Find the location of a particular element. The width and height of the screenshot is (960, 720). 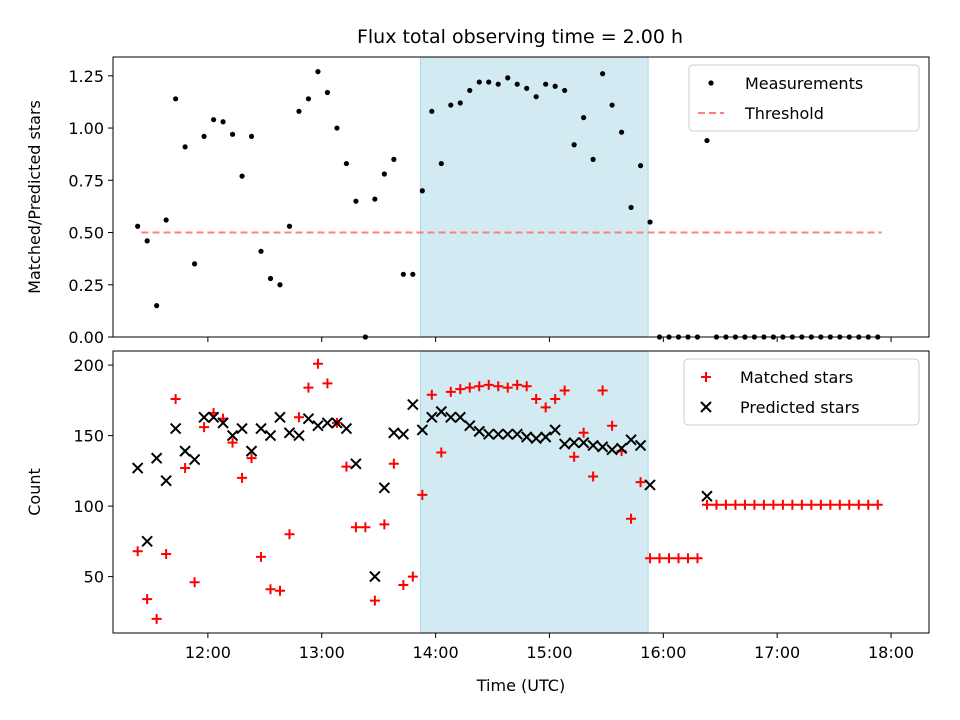

legend-box is located at coordinates (801, 392).